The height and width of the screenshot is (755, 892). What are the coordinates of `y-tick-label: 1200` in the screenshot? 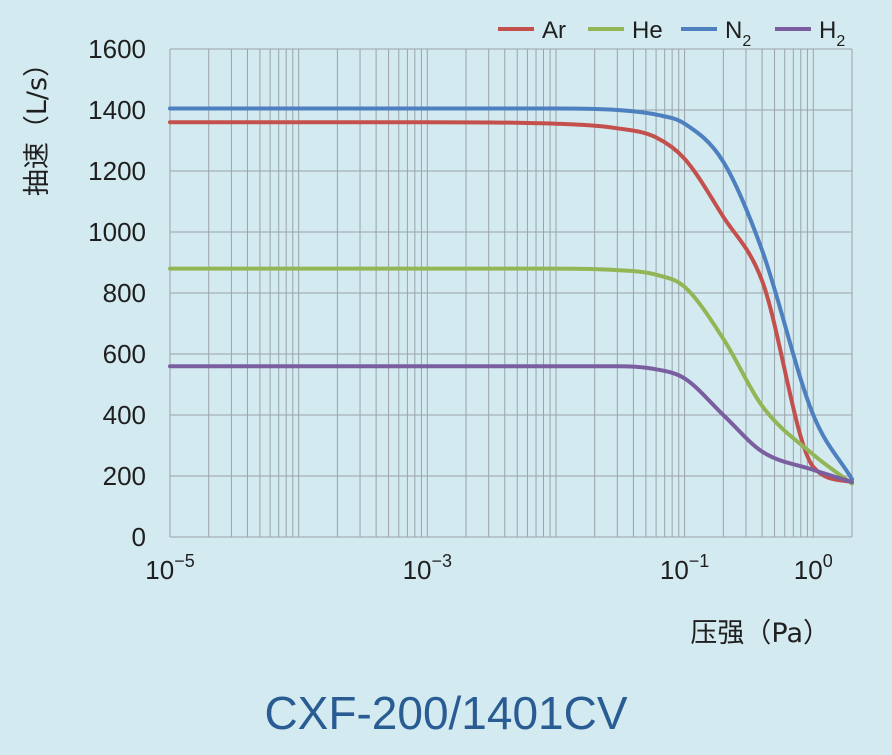 It's located at (117, 171).